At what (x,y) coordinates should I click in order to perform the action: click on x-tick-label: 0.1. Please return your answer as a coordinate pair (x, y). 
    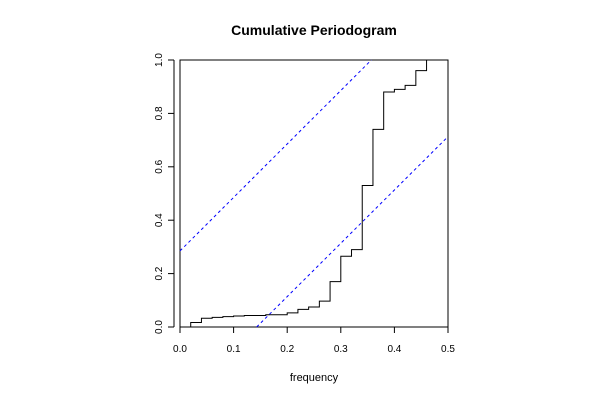
    Looking at the image, I should click on (234, 349).